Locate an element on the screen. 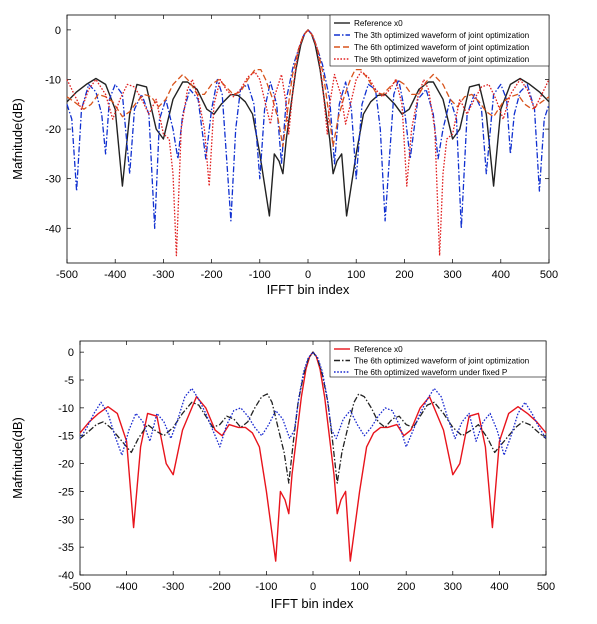 The height and width of the screenshot is (624, 597). y-tick-label: -35 is located at coordinates (66, 548).